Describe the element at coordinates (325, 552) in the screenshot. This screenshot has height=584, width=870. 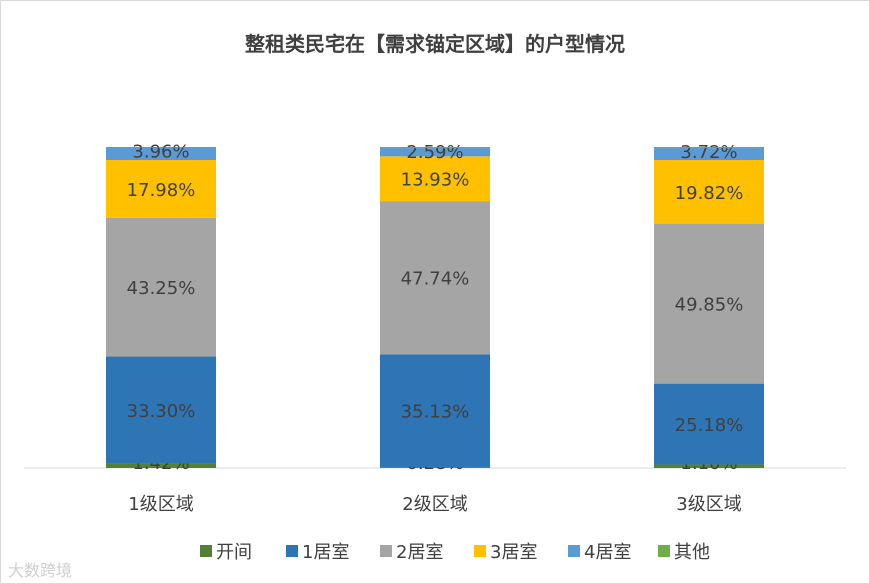
I see `legend-label: 1居室` at that location.